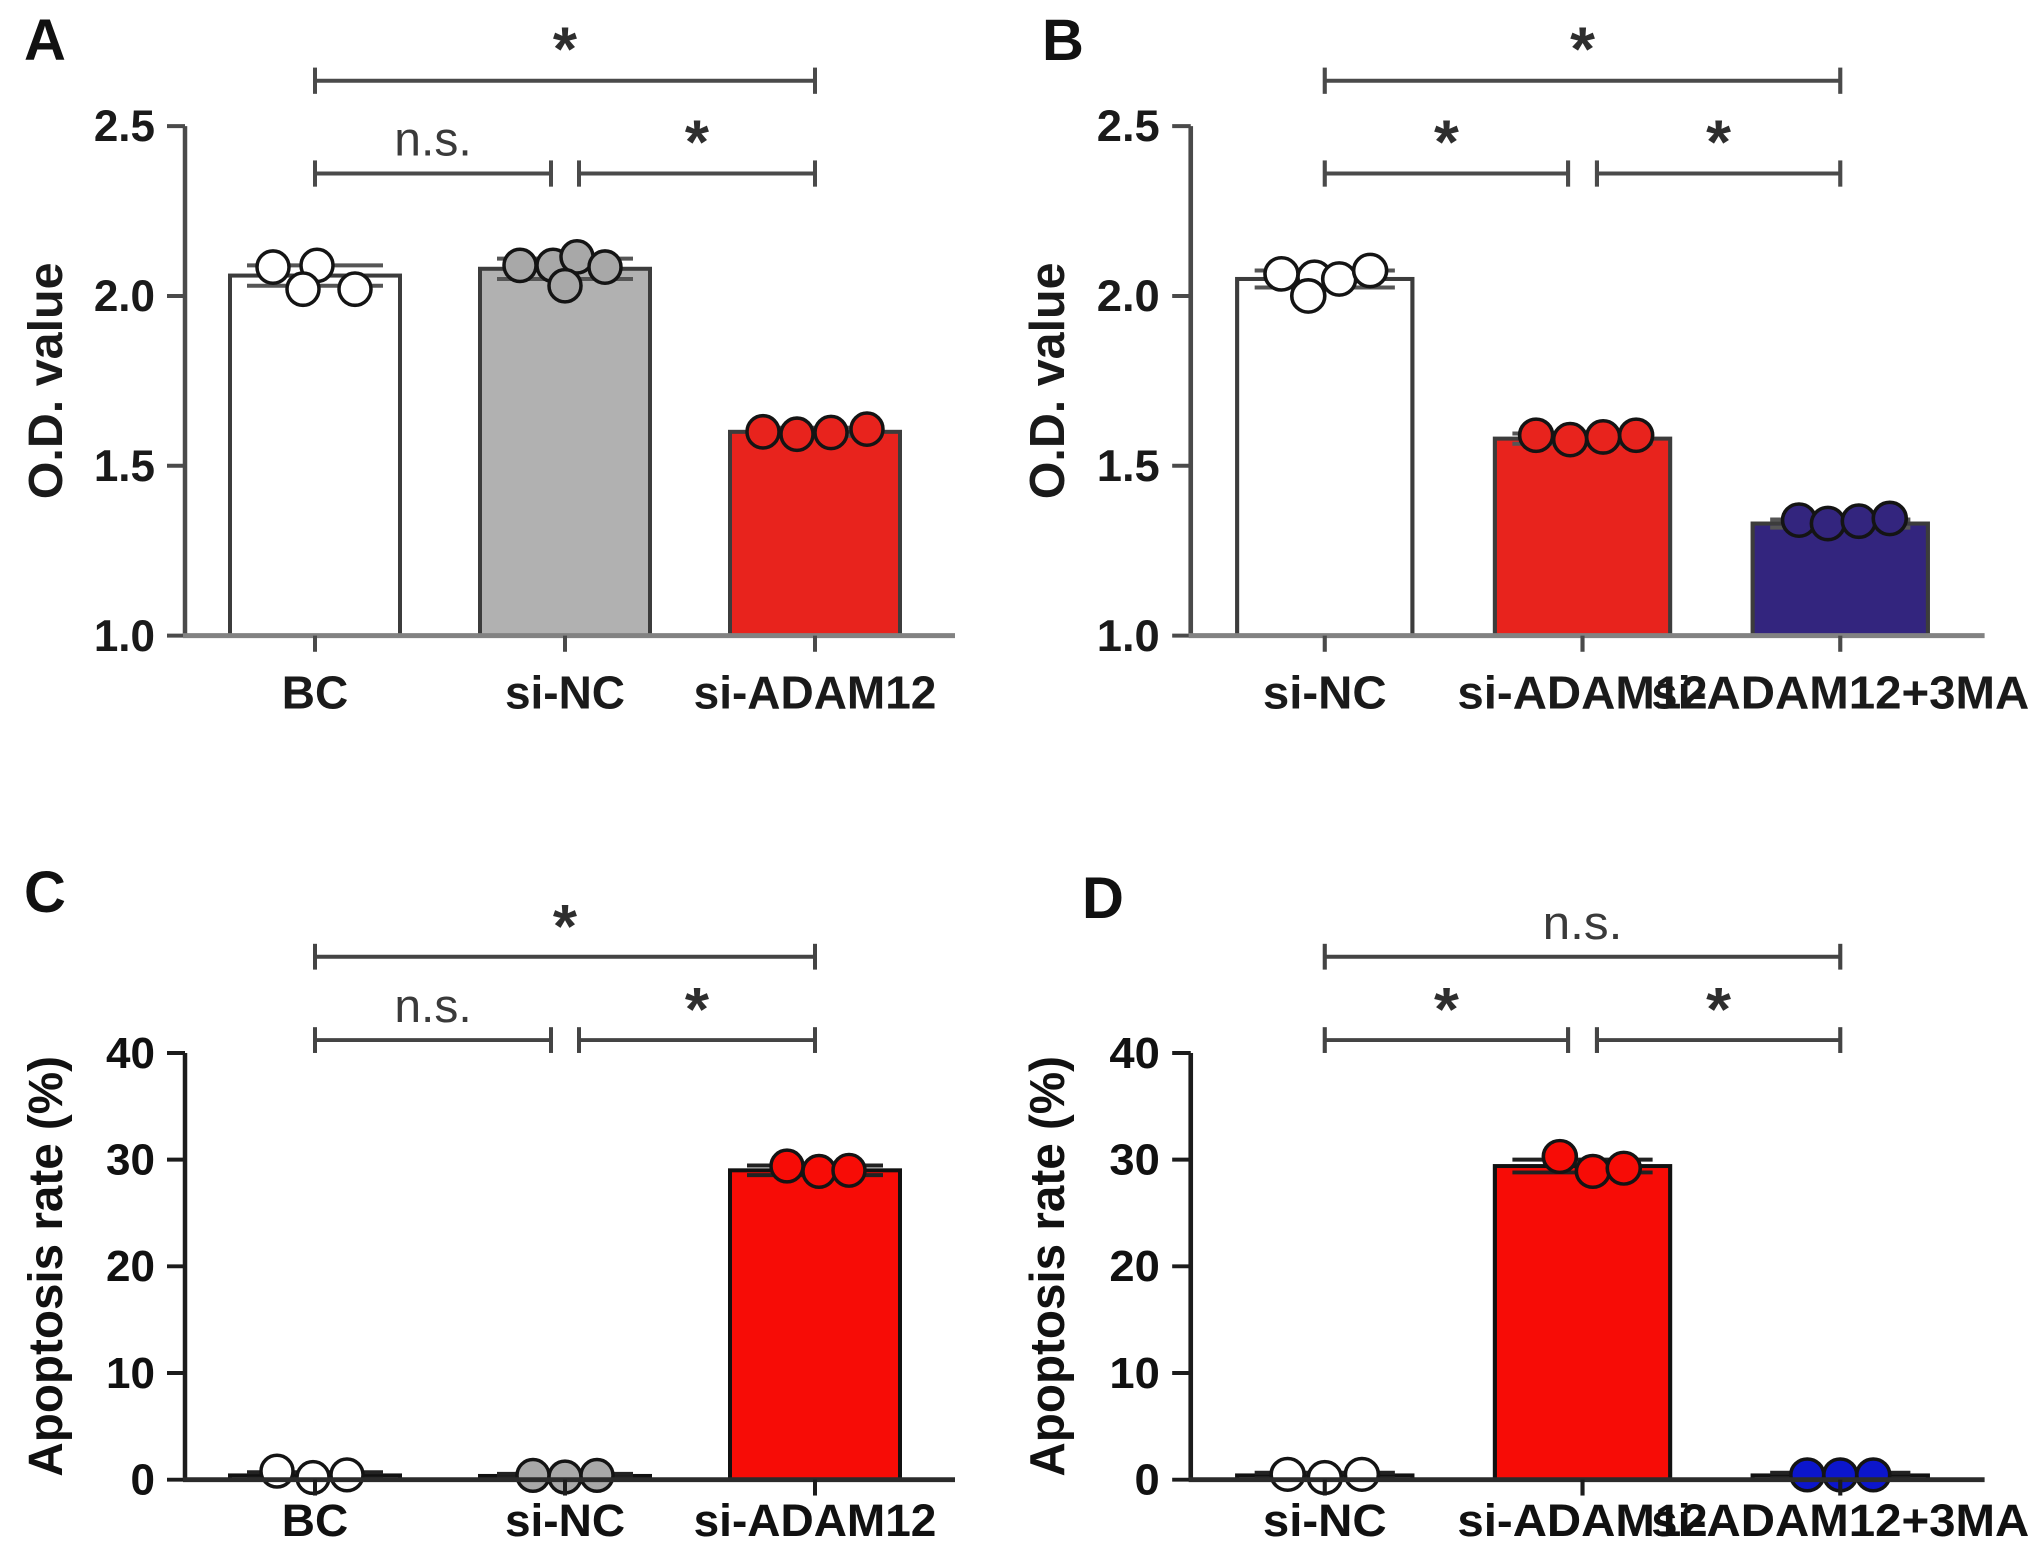 The height and width of the screenshot is (1567, 2031). What do you see at coordinates (1063, 40) in the screenshot?
I see `panel-b-letter: B` at bounding box center [1063, 40].